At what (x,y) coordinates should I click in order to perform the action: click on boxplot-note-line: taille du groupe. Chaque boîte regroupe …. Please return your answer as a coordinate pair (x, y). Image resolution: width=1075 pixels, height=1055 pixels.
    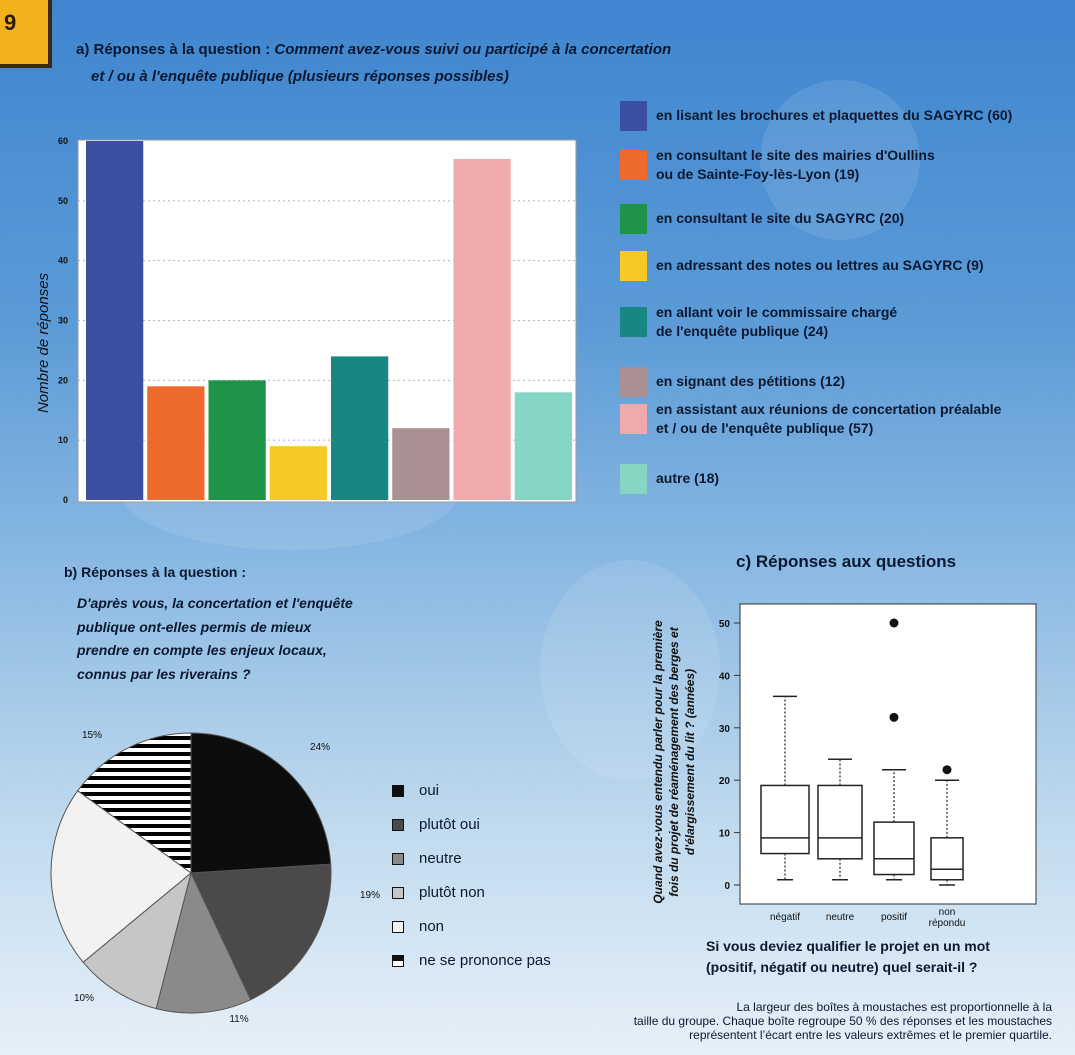
    Looking at the image, I should click on (842, 1021).